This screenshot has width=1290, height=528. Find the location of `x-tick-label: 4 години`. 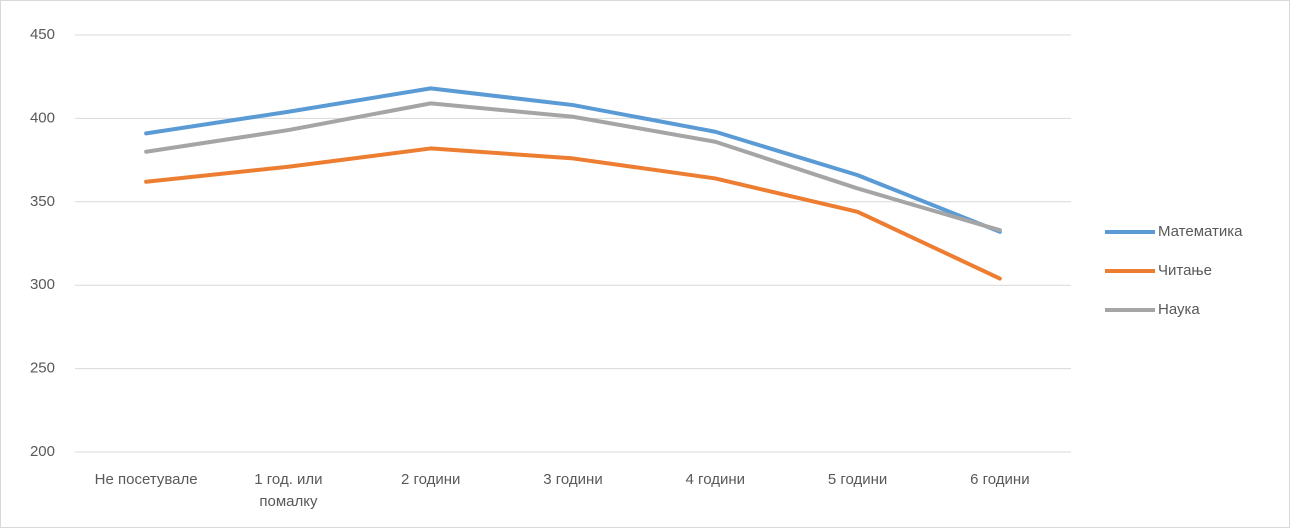

x-tick-label: 4 години is located at coordinates (715, 479).